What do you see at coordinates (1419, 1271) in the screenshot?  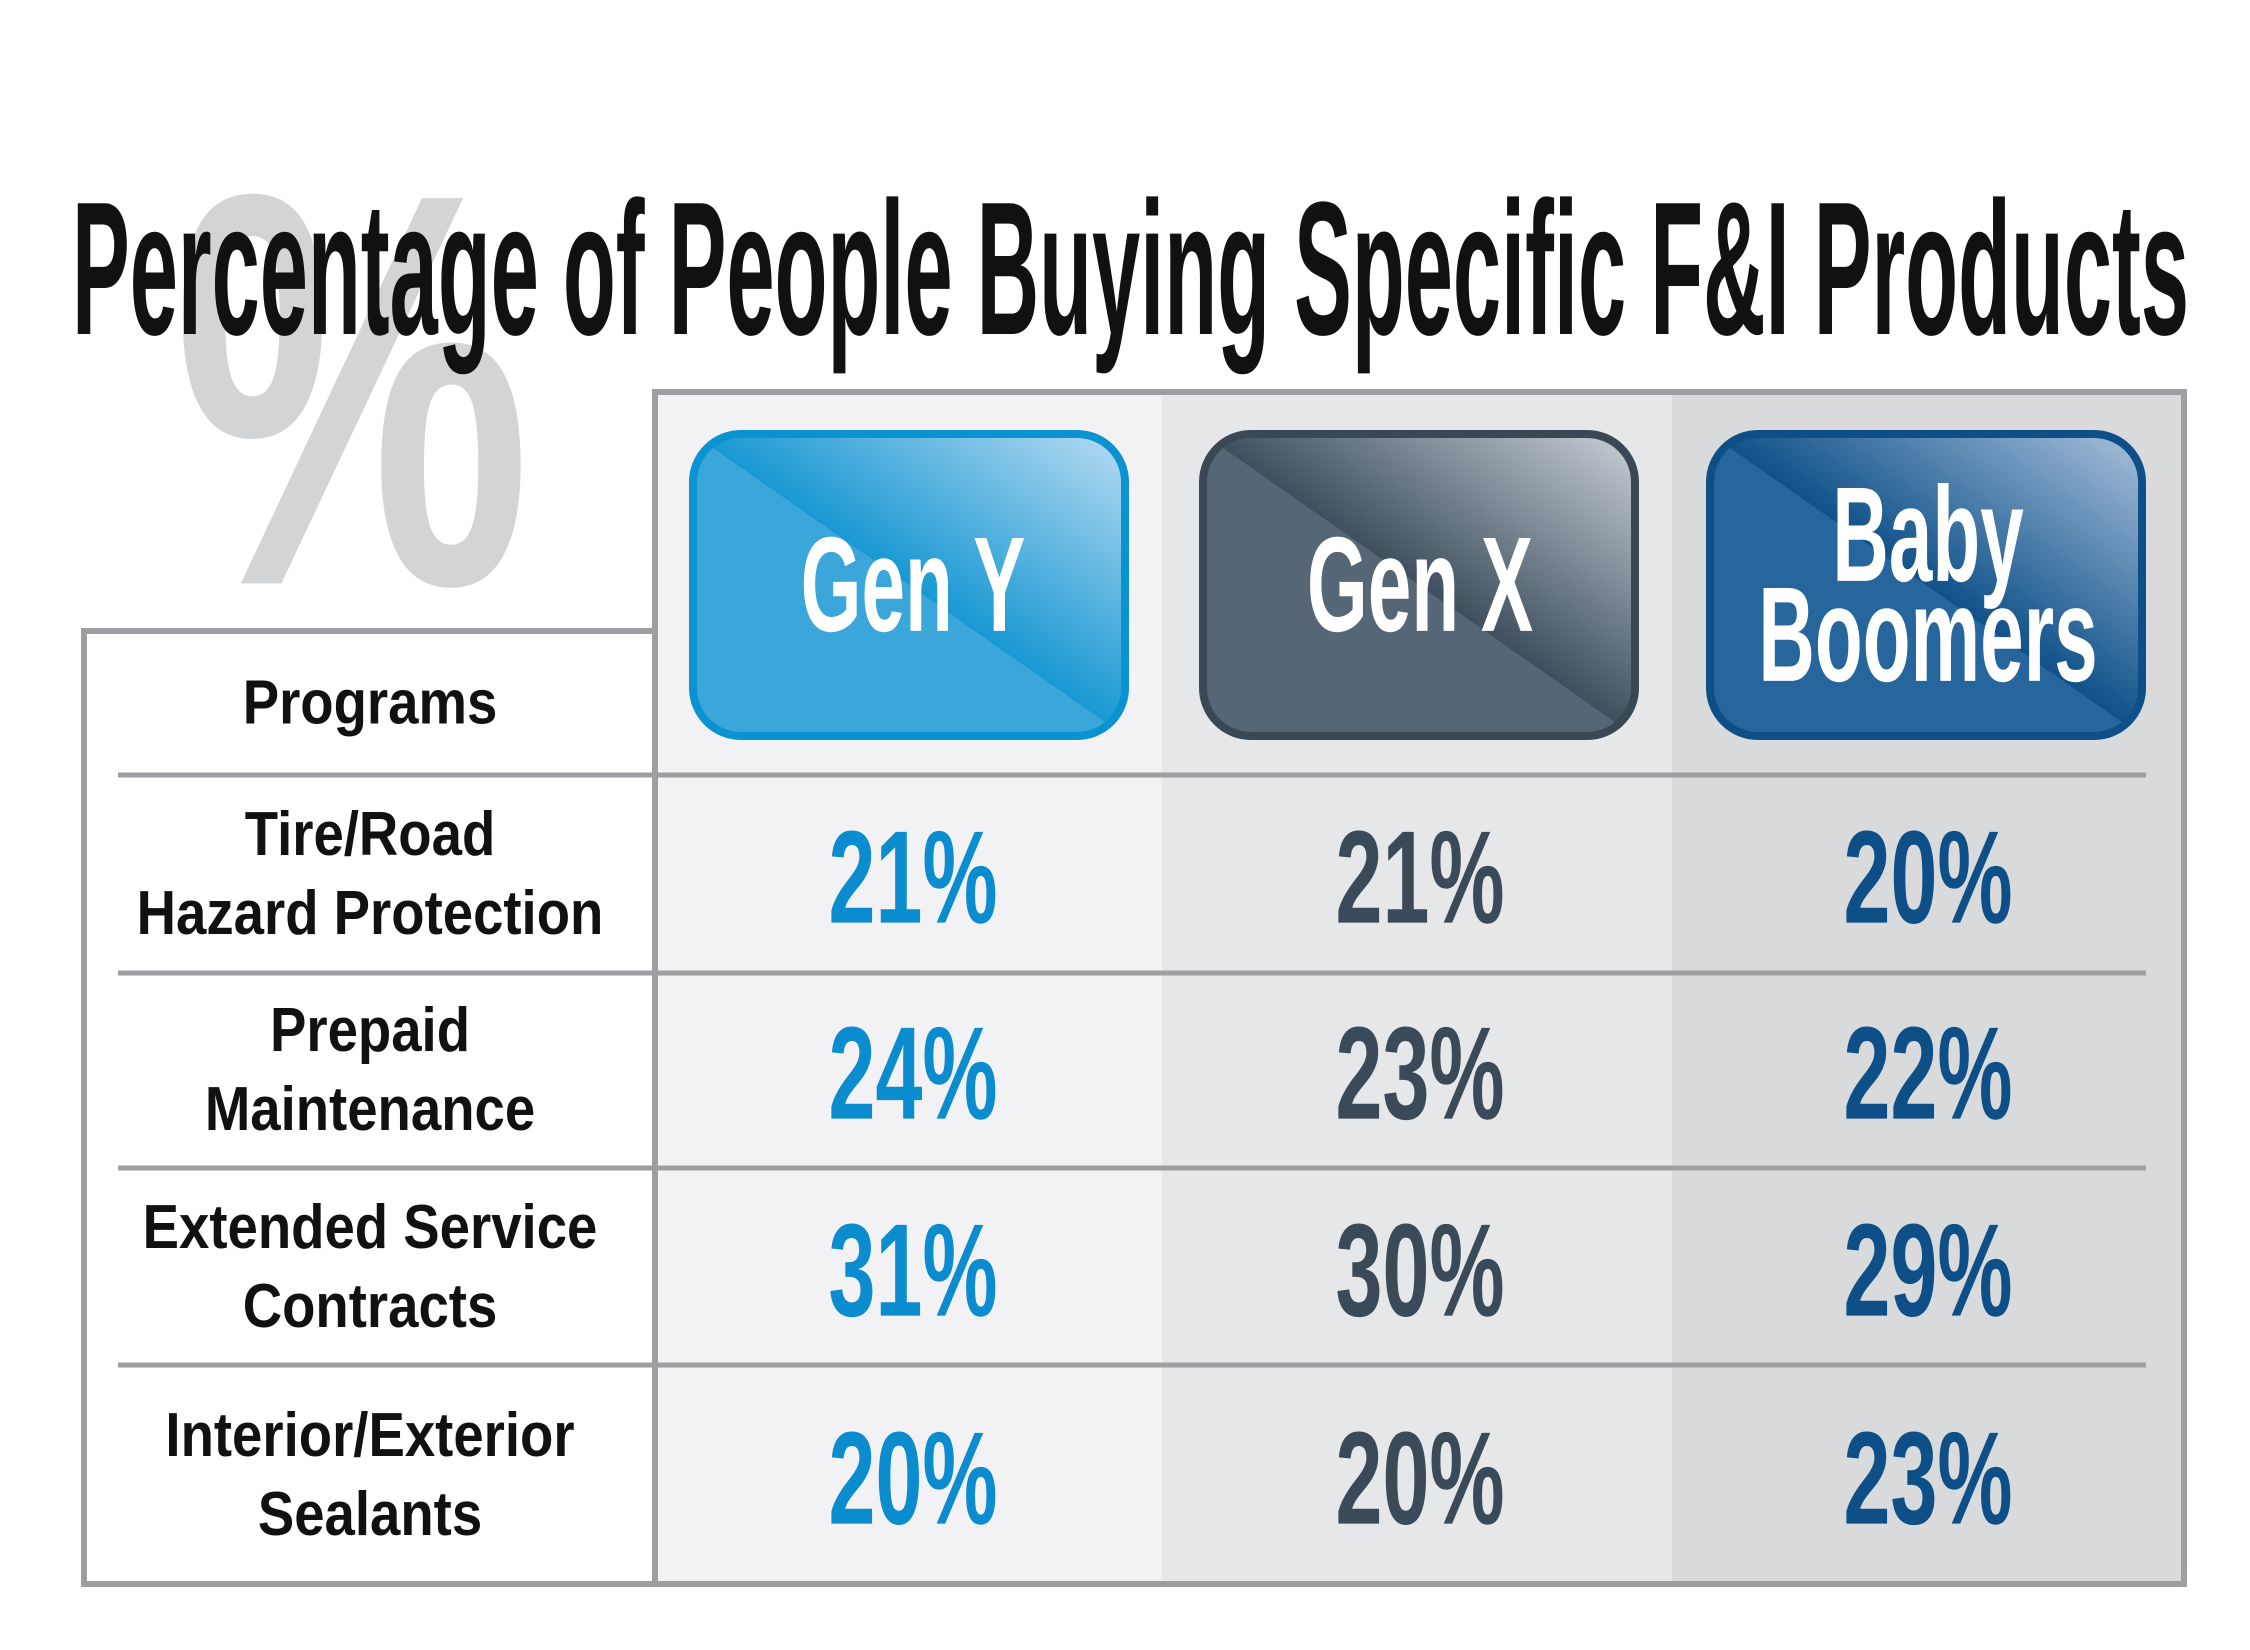 I see `cell-value: 30%` at bounding box center [1419, 1271].